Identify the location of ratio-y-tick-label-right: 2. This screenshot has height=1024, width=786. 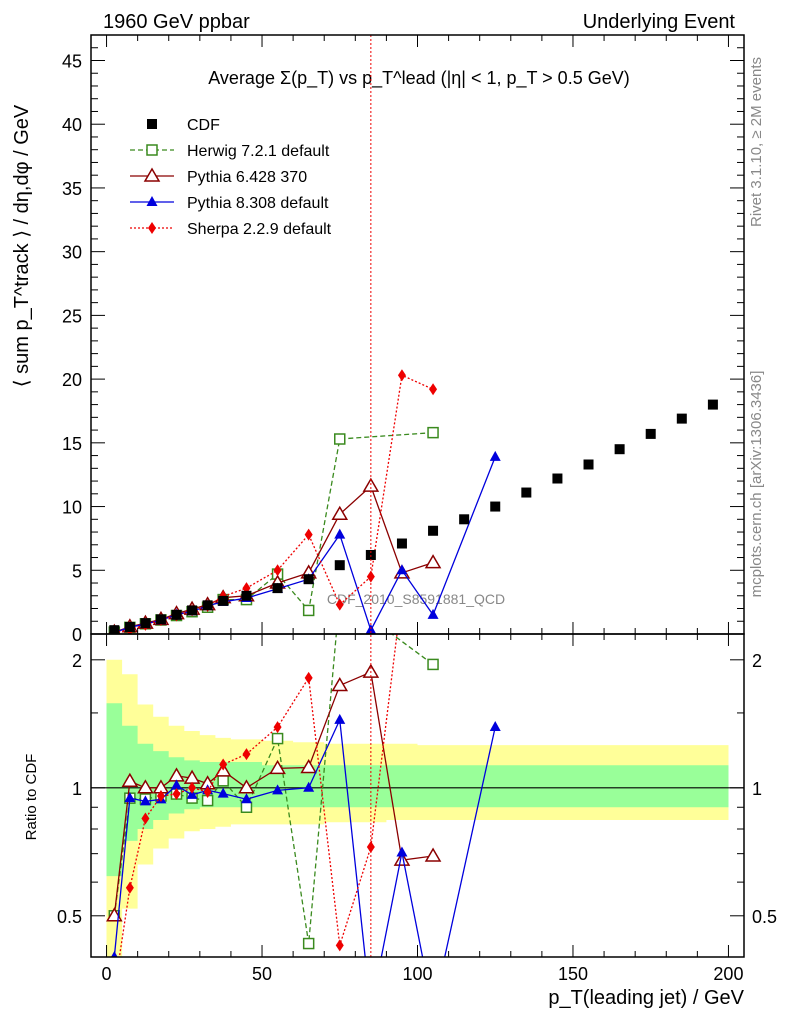
(757, 661).